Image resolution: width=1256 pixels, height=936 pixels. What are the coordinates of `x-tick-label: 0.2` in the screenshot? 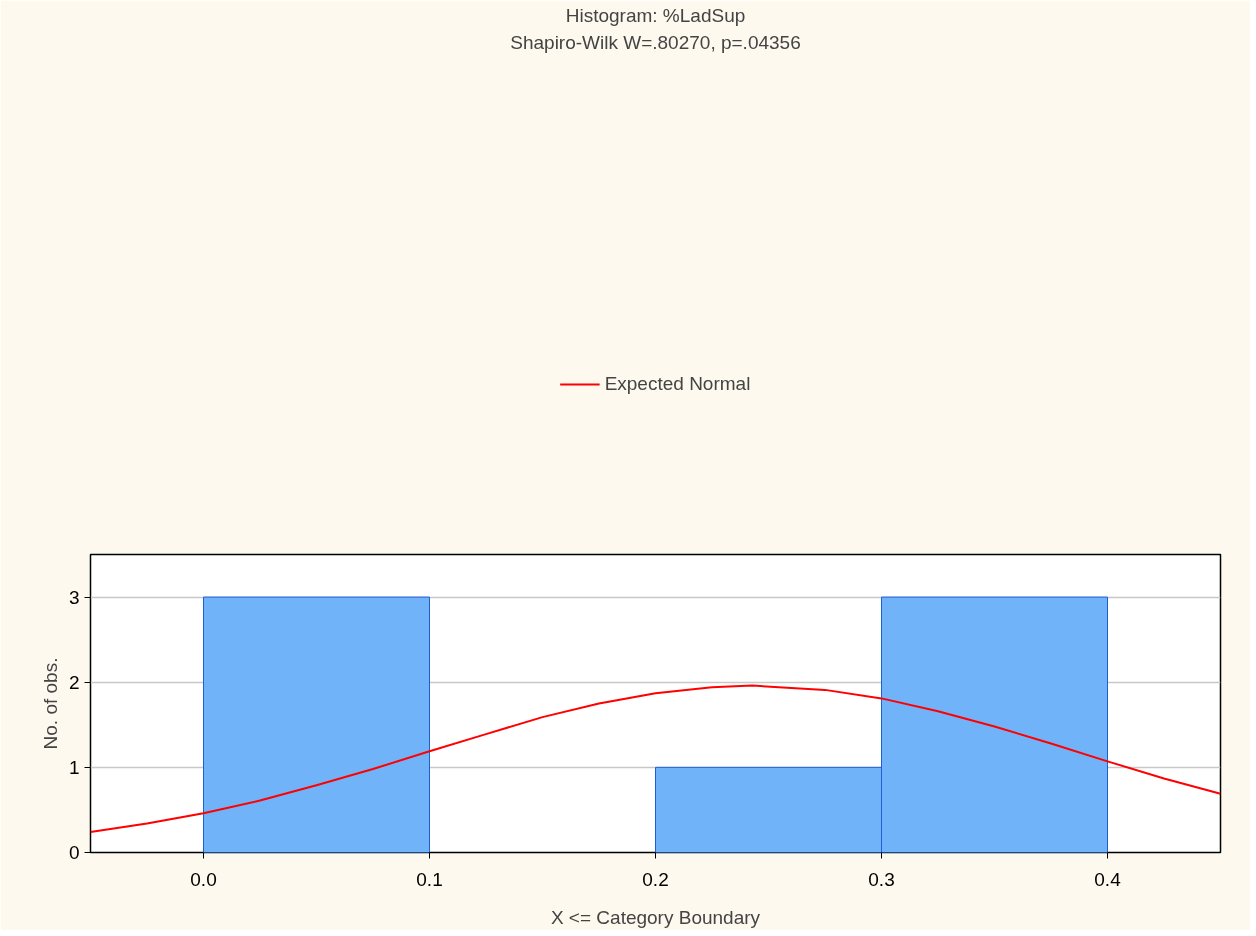 It's located at (655, 879).